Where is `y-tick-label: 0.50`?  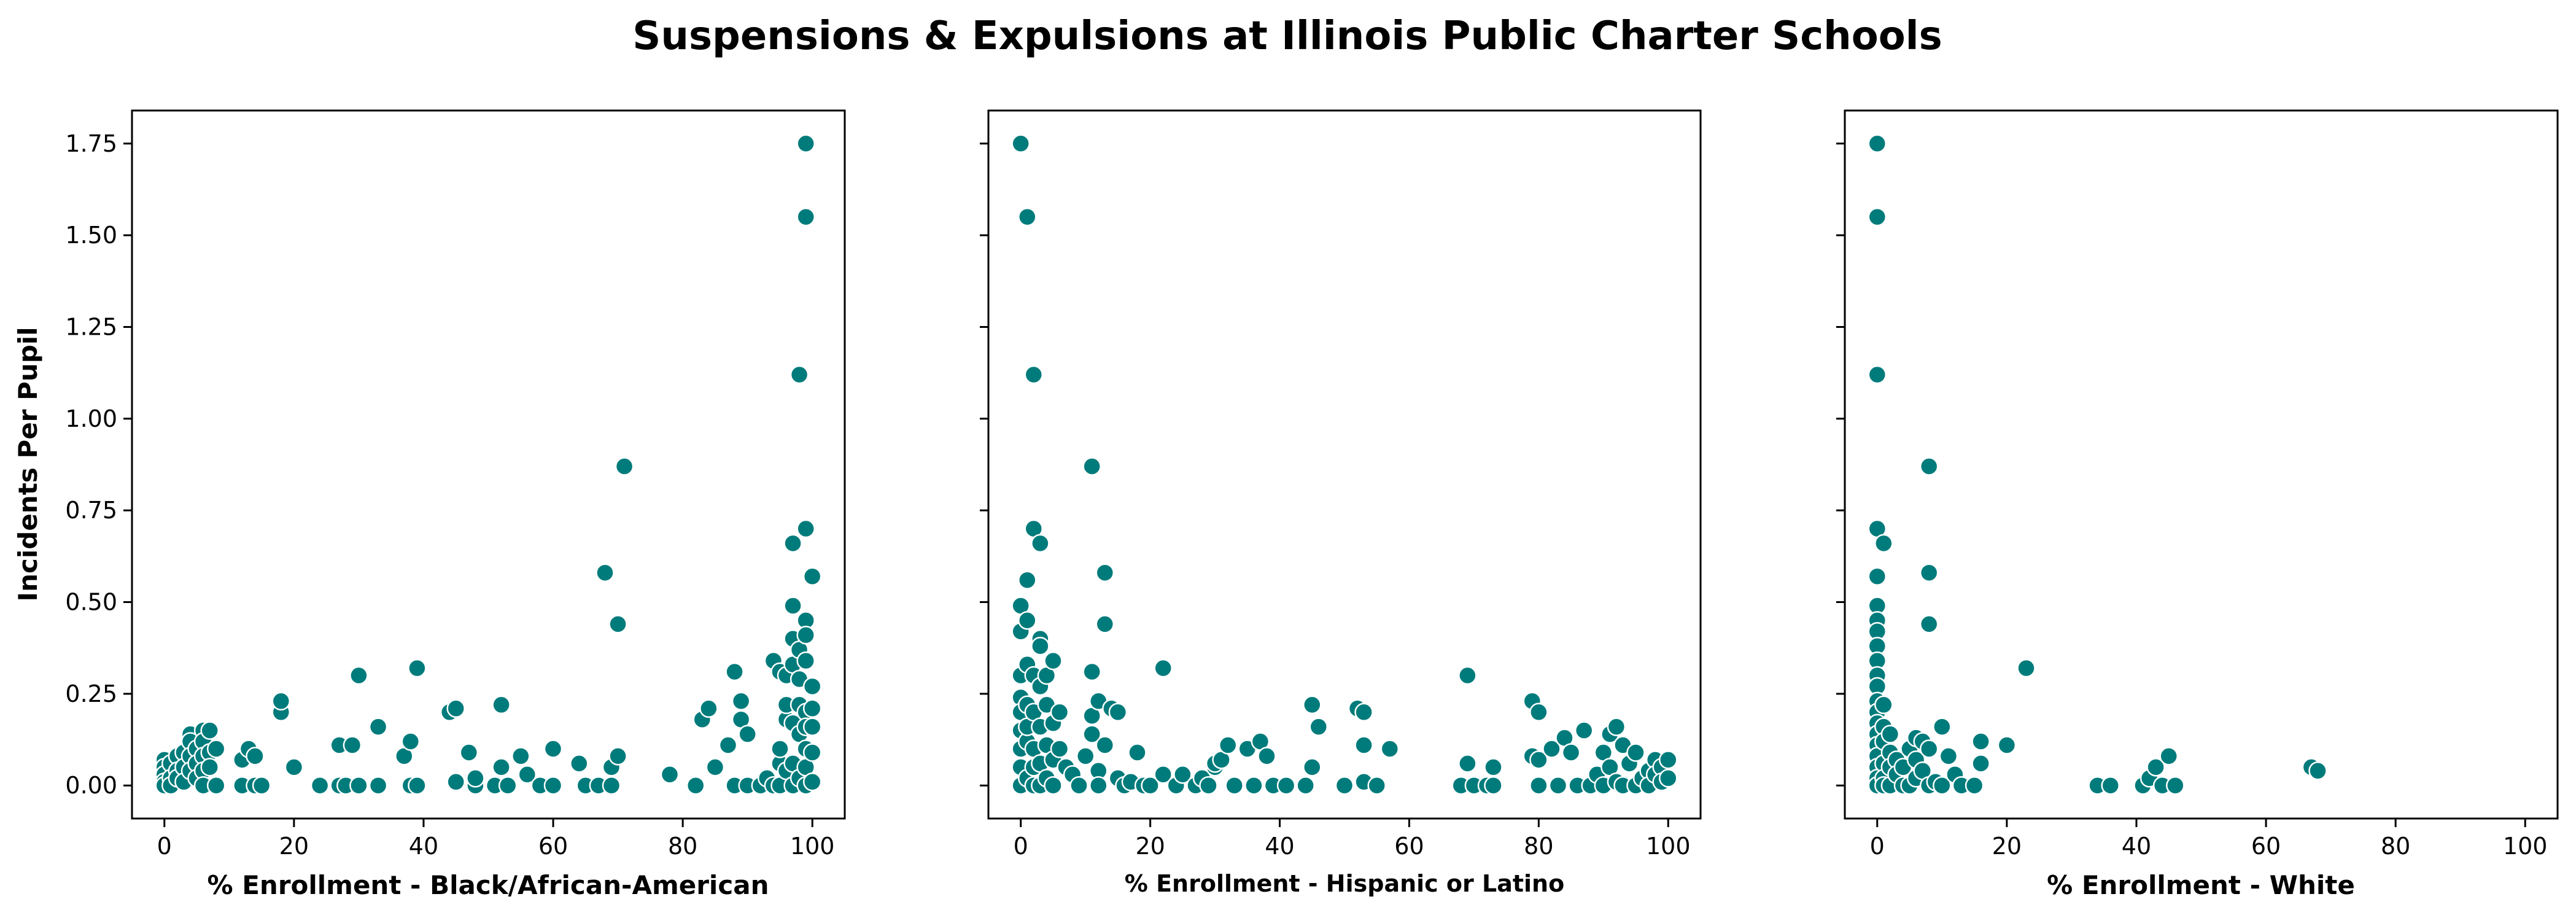 y-tick-label: 0.50 is located at coordinates (91, 602).